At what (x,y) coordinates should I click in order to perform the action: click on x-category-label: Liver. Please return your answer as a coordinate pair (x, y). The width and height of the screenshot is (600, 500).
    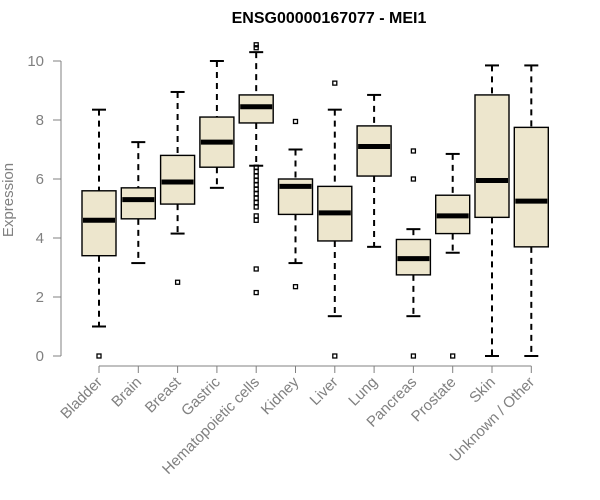
    Looking at the image, I should click on (324, 391).